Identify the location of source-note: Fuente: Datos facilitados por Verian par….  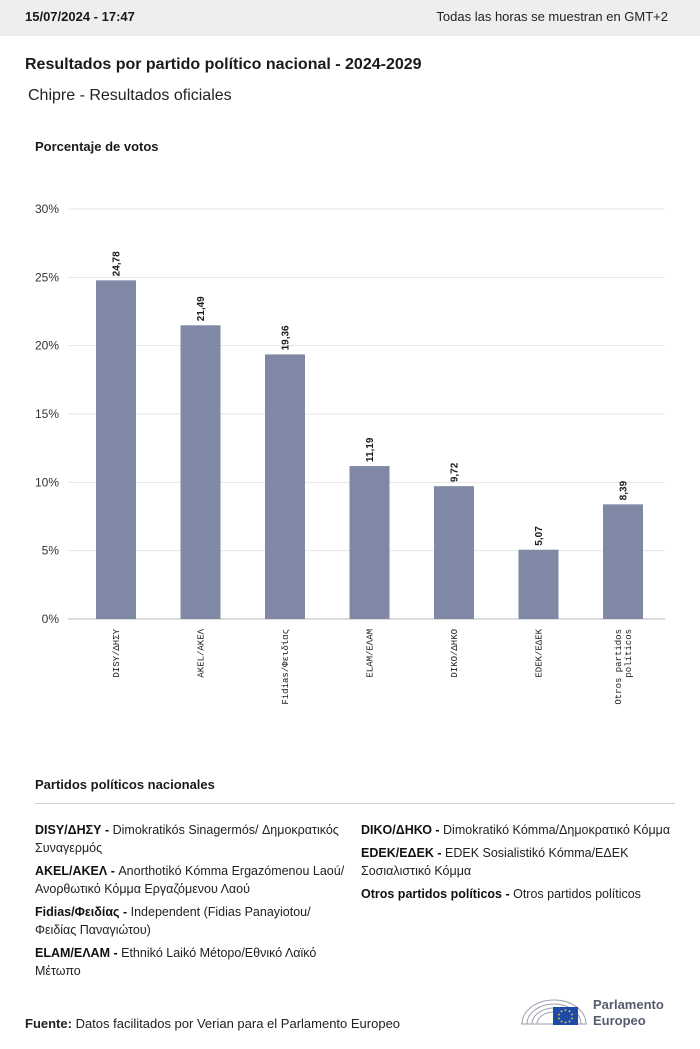
(212, 1023).